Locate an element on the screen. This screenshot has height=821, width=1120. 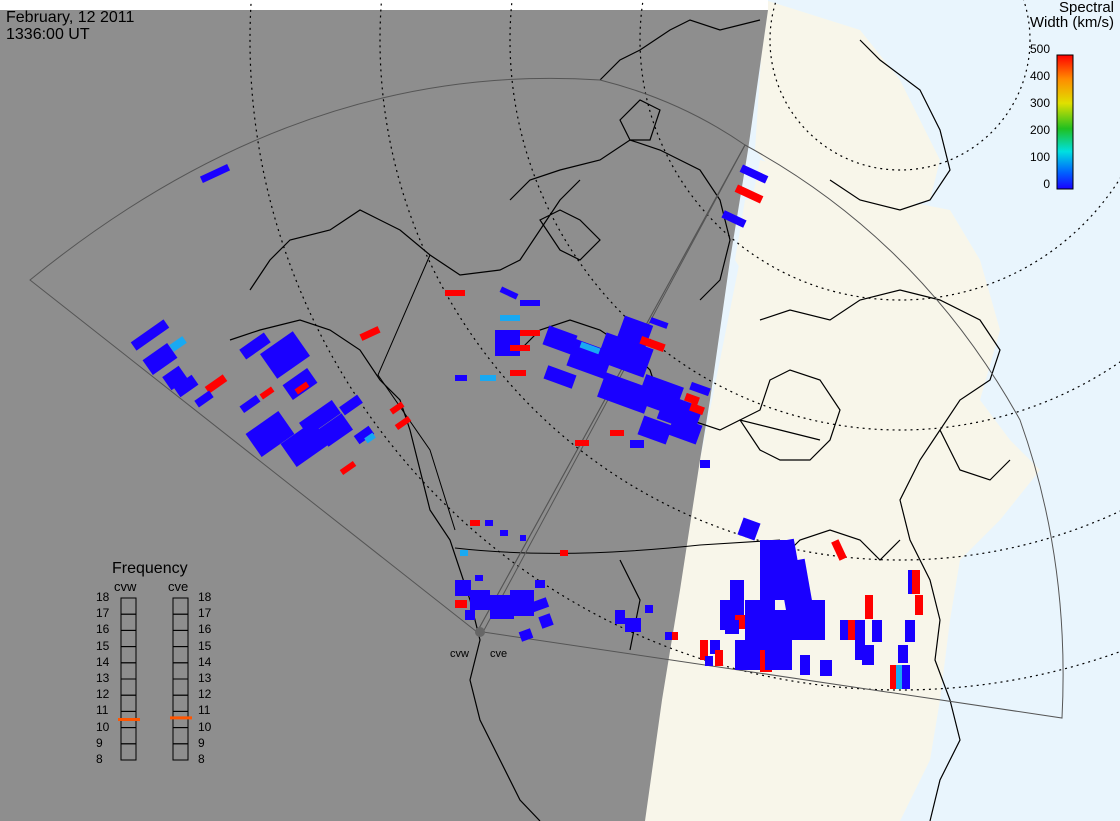
colorbar-title: Spectral Width (km/s) is located at coordinates (1059, 15).